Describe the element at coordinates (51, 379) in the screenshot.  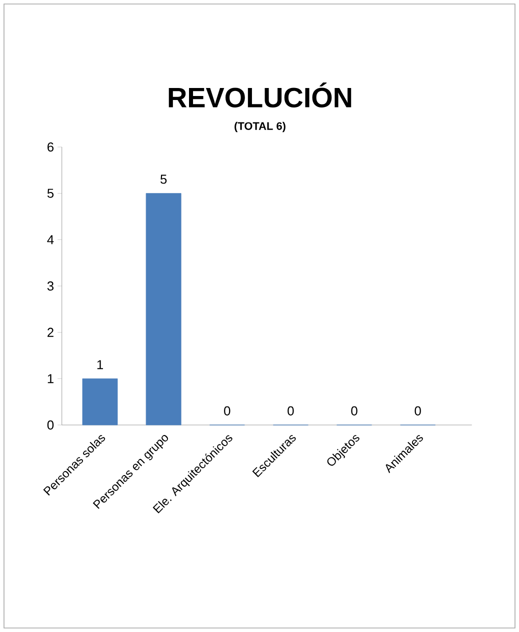
I see `y-tick-label: 1` at that location.